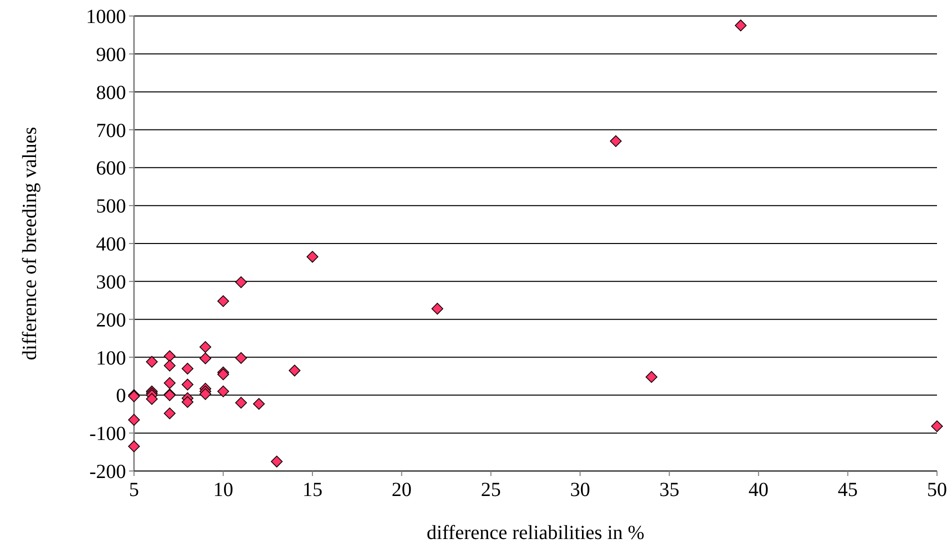 The width and height of the screenshot is (950, 547). What do you see at coordinates (134, 490) in the screenshot?
I see `x-tick-label: 5` at bounding box center [134, 490].